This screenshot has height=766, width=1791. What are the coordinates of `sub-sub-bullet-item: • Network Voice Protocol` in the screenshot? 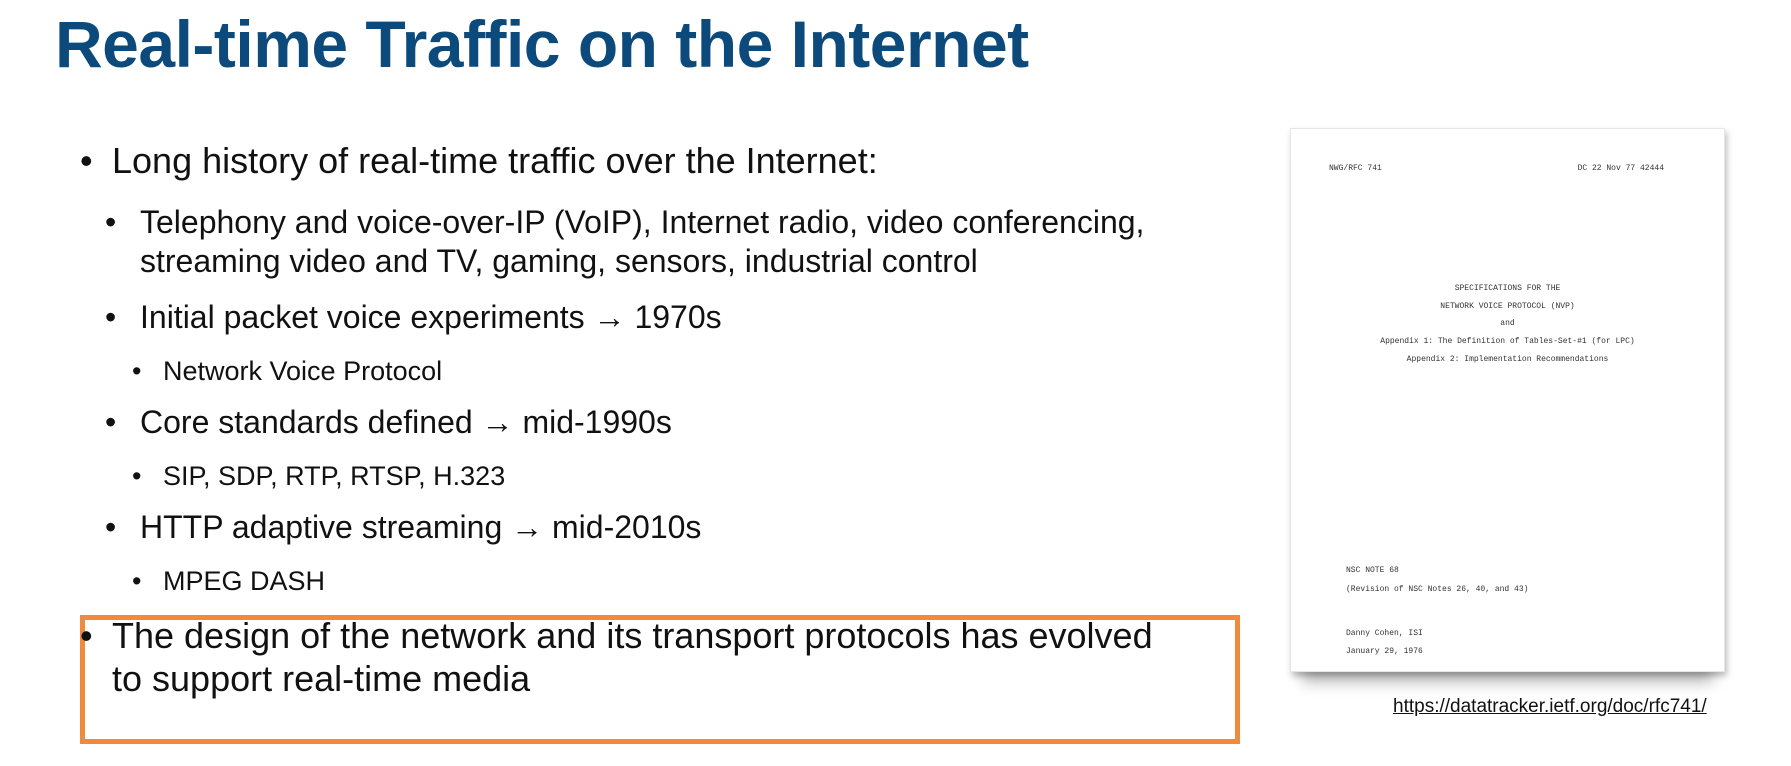 It's located at (287, 371).